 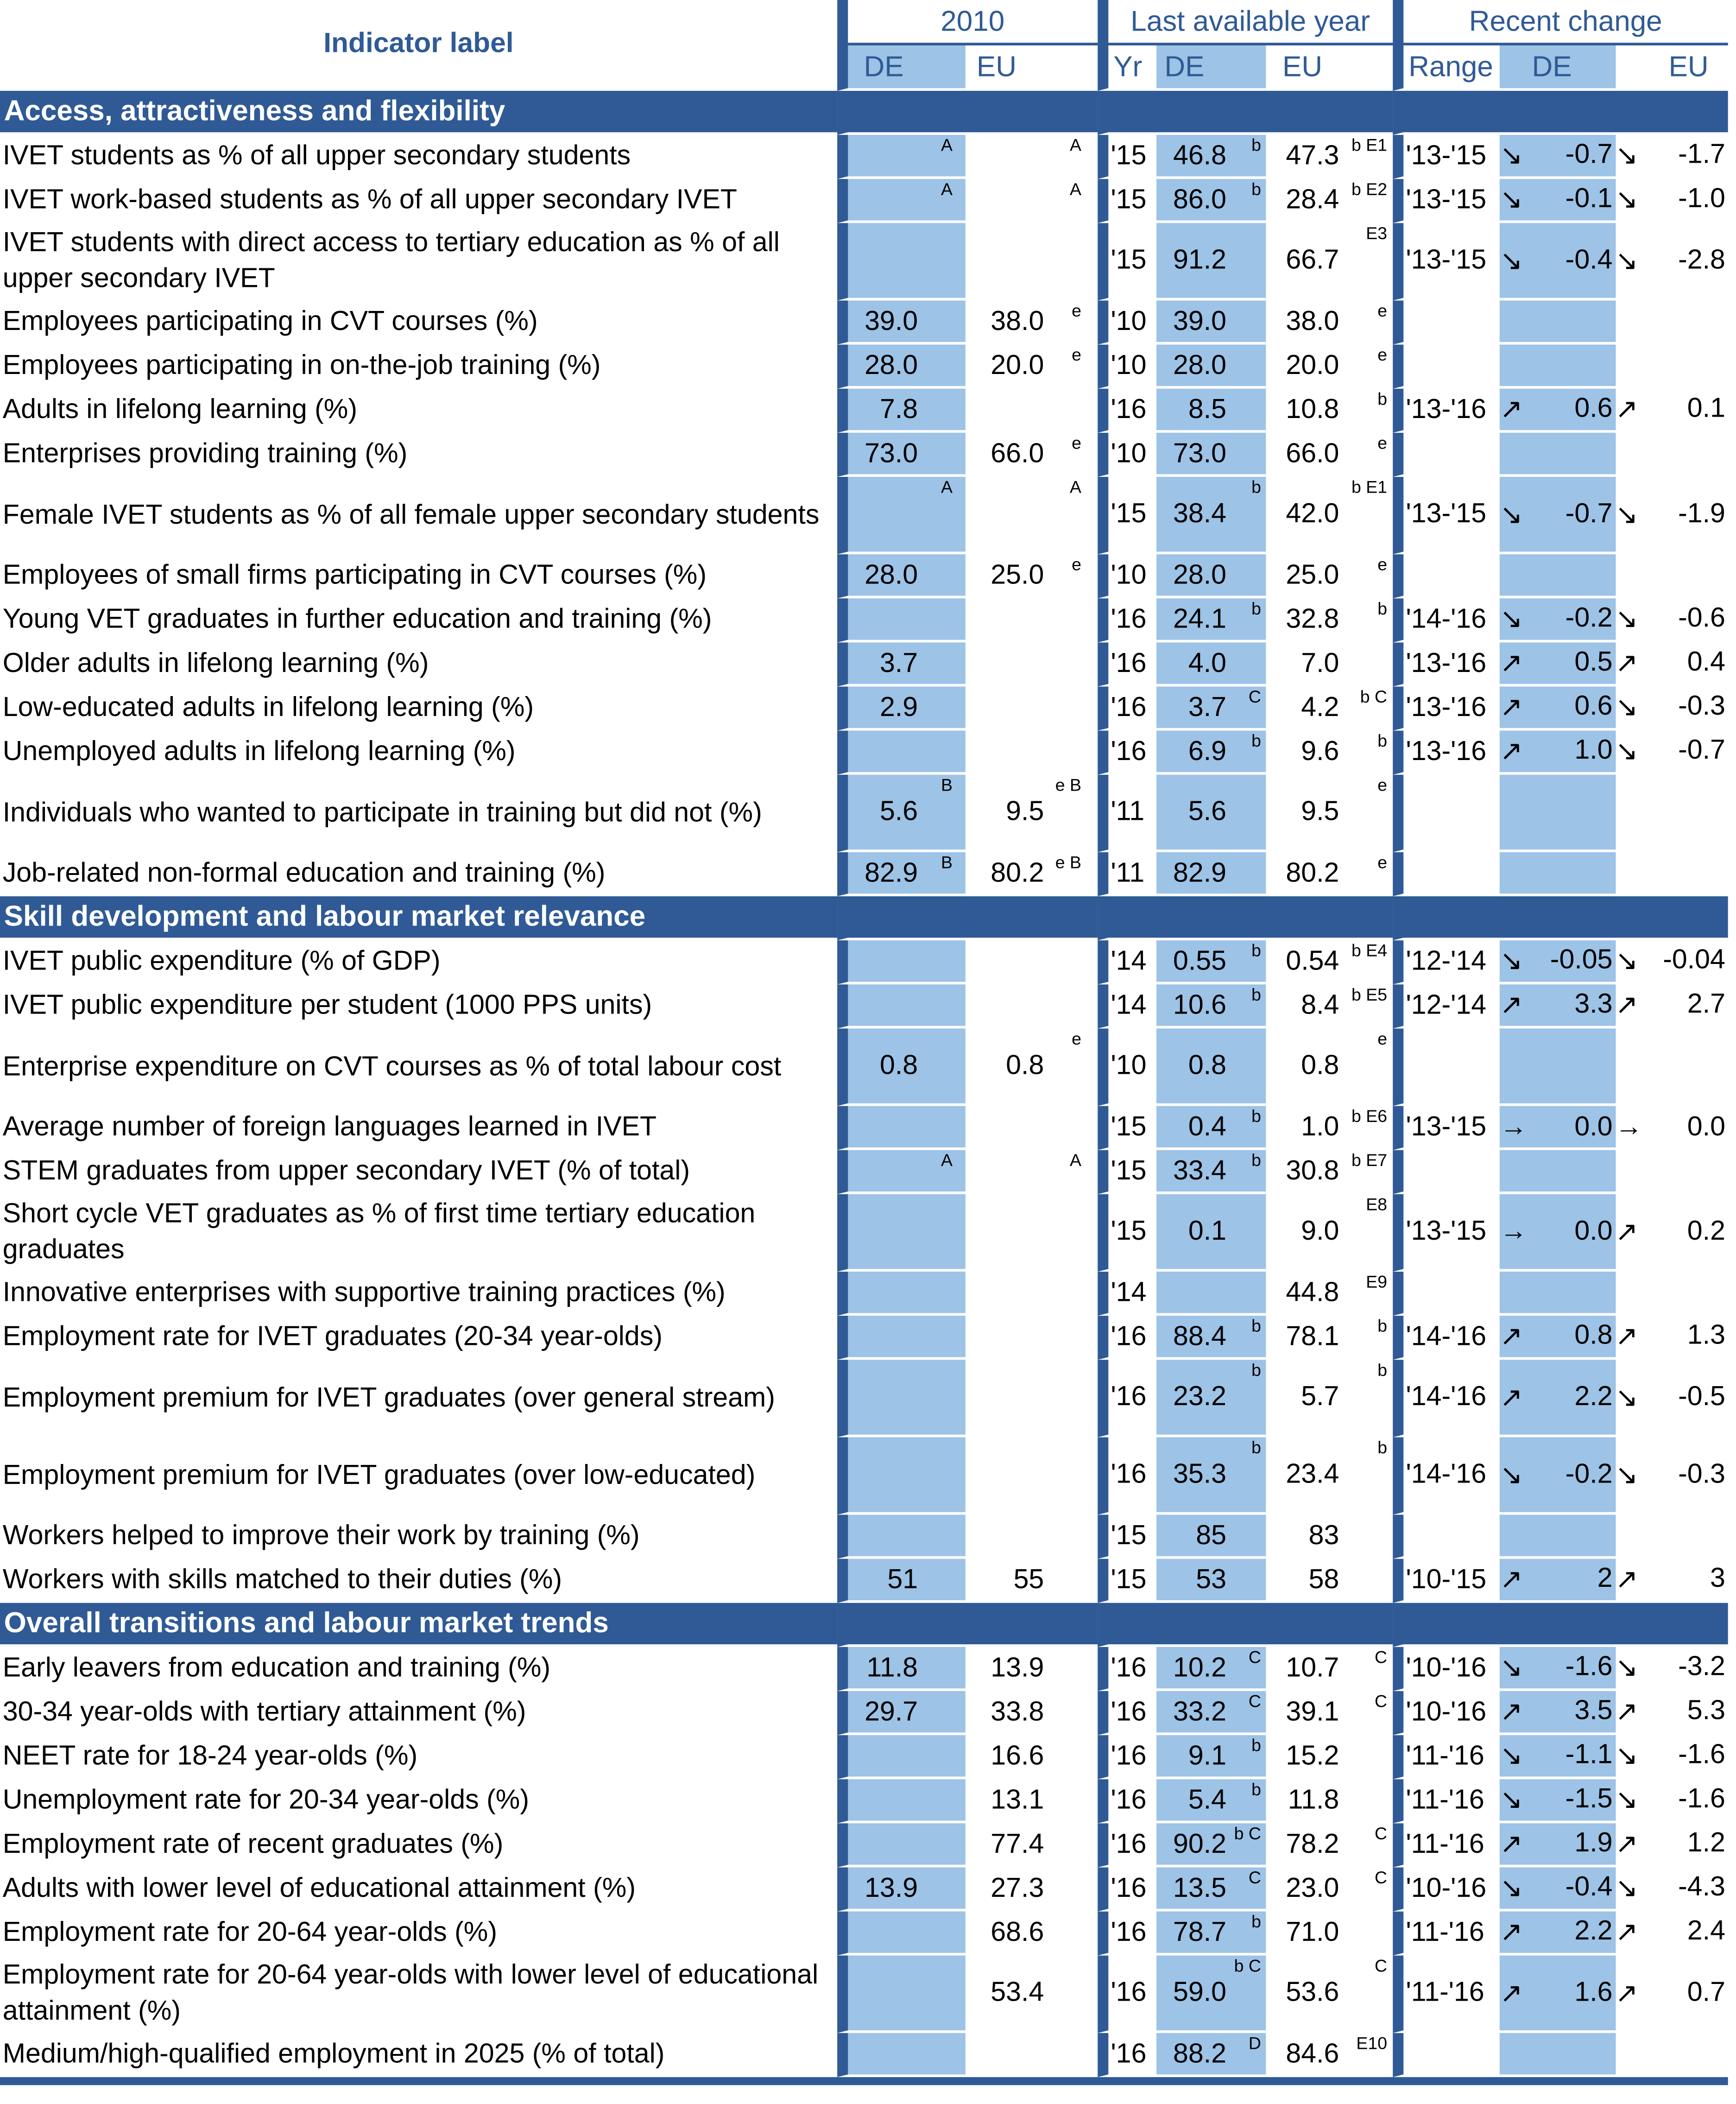 I want to click on value-last-eu: 78.2 C, so click(x=1329, y=1845).